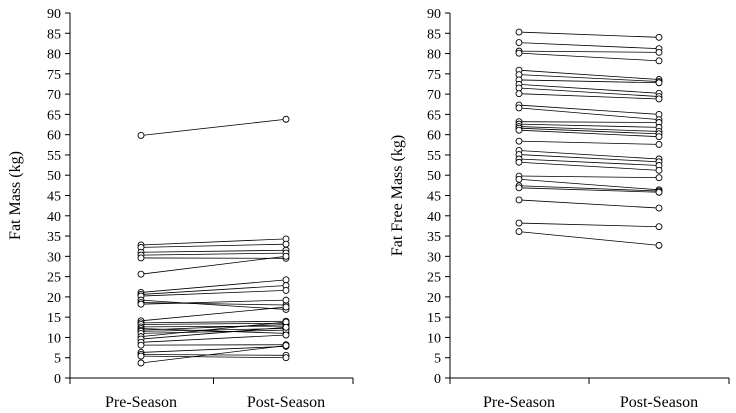 The image size is (736, 413). Describe the element at coordinates (15, 195) in the screenshot. I see `fat-mass-y-axis-title: Fat Mass (kg)` at that location.